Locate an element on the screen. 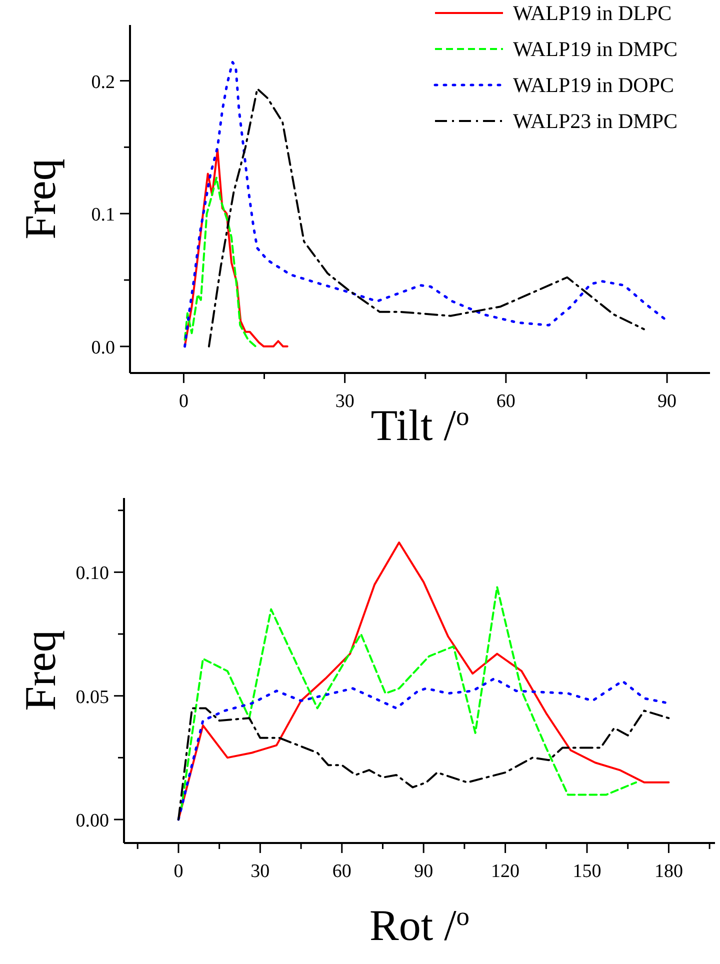 The image size is (720, 964). y-tick-label: 0.0 is located at coordinates (103, 347).